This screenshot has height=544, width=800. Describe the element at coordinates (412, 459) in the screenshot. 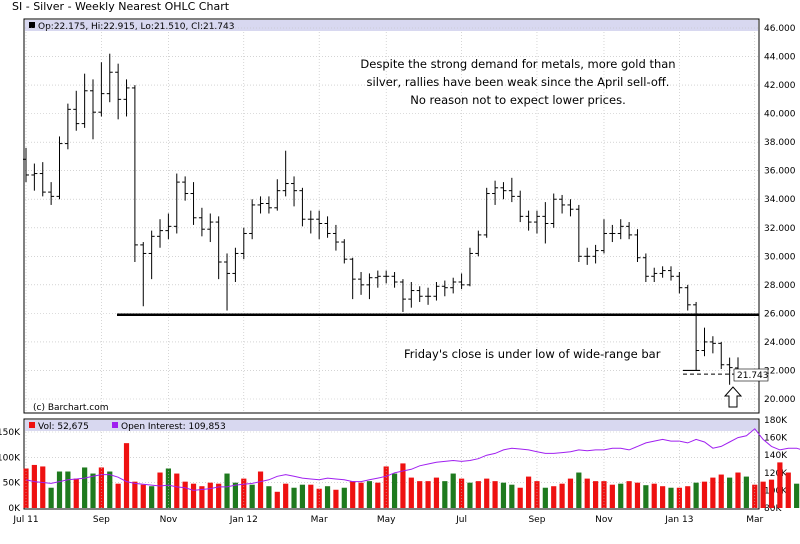

I see `open-interest-line` at that location.